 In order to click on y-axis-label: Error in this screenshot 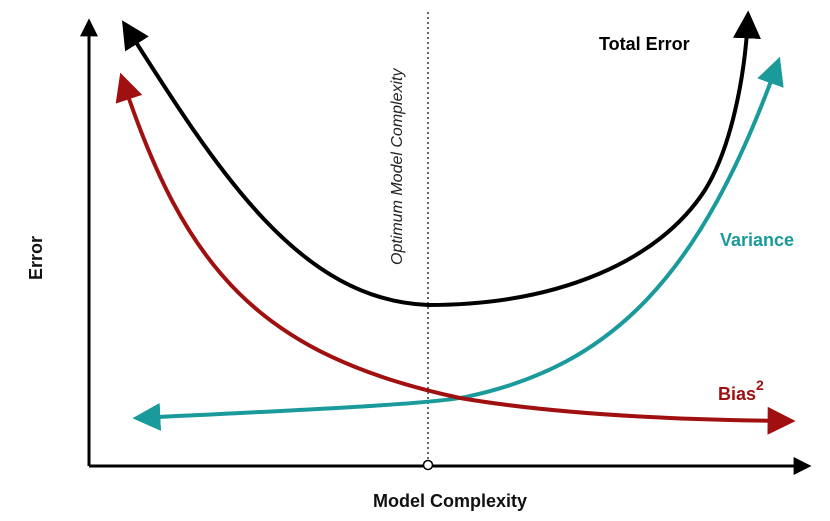, I will do `click(36, 258)`.